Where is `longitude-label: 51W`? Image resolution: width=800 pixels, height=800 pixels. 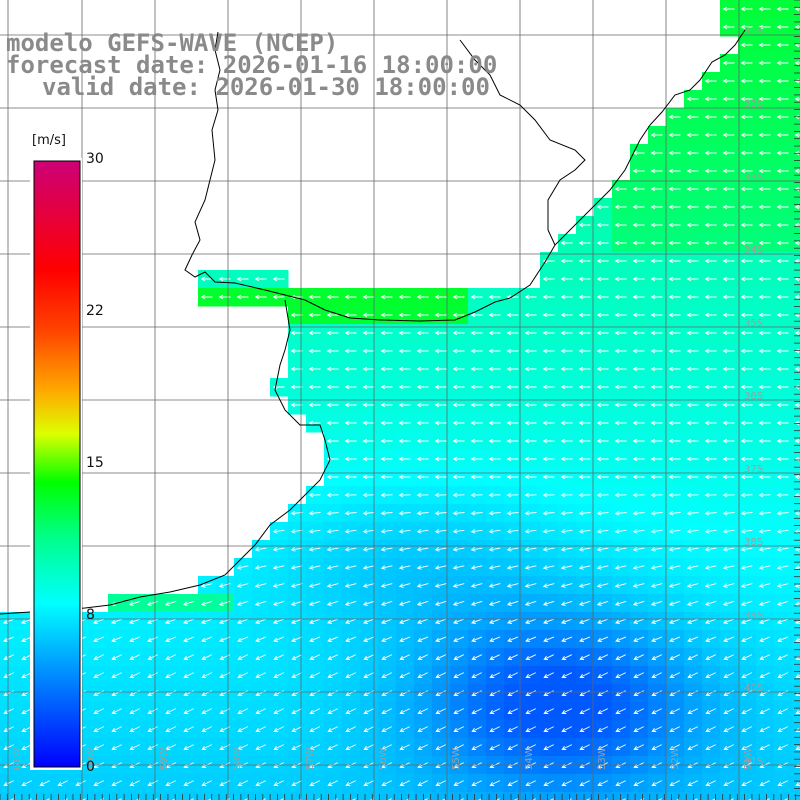 longitude-label: 51W is located at coordinates (748, 758).